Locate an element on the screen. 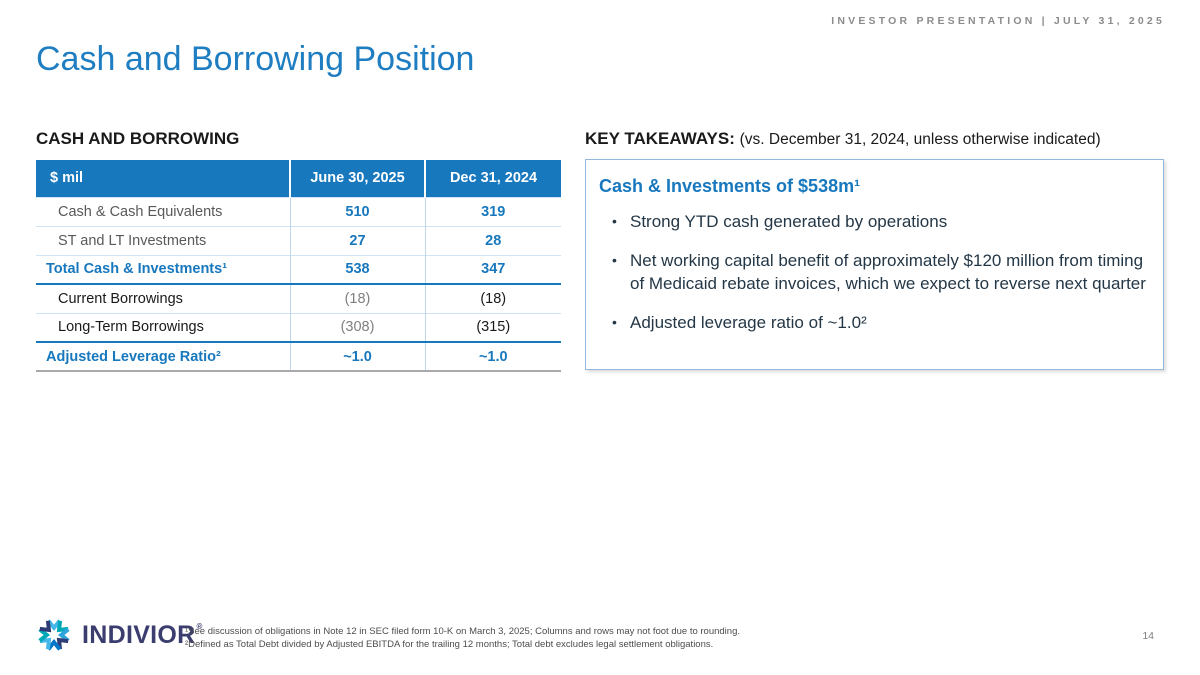  value-dec-2024: 319 is located at coordinates (492, 211).